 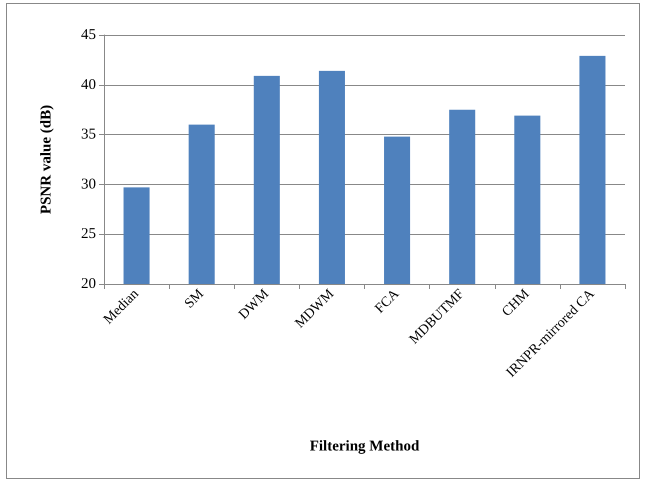 What do you see at coordinates (195, 299) in the screenshot?
I see `x-tick-label: SM` at bounding box center [195, 299].